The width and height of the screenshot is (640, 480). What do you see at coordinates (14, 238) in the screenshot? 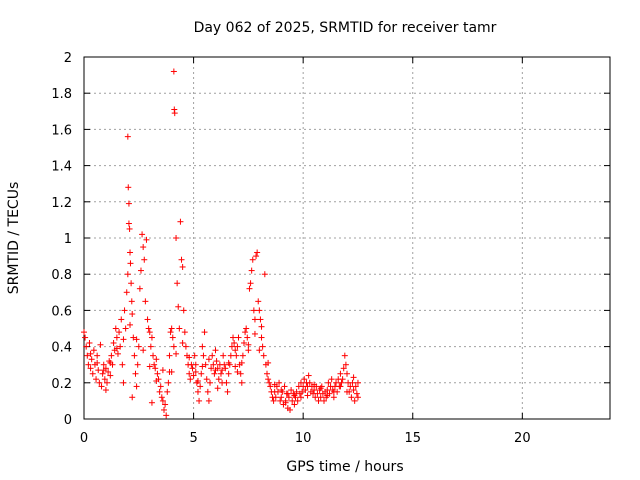
I see `y-axis-label: SRMTID / TECUs` at bounding box center [14, 238].